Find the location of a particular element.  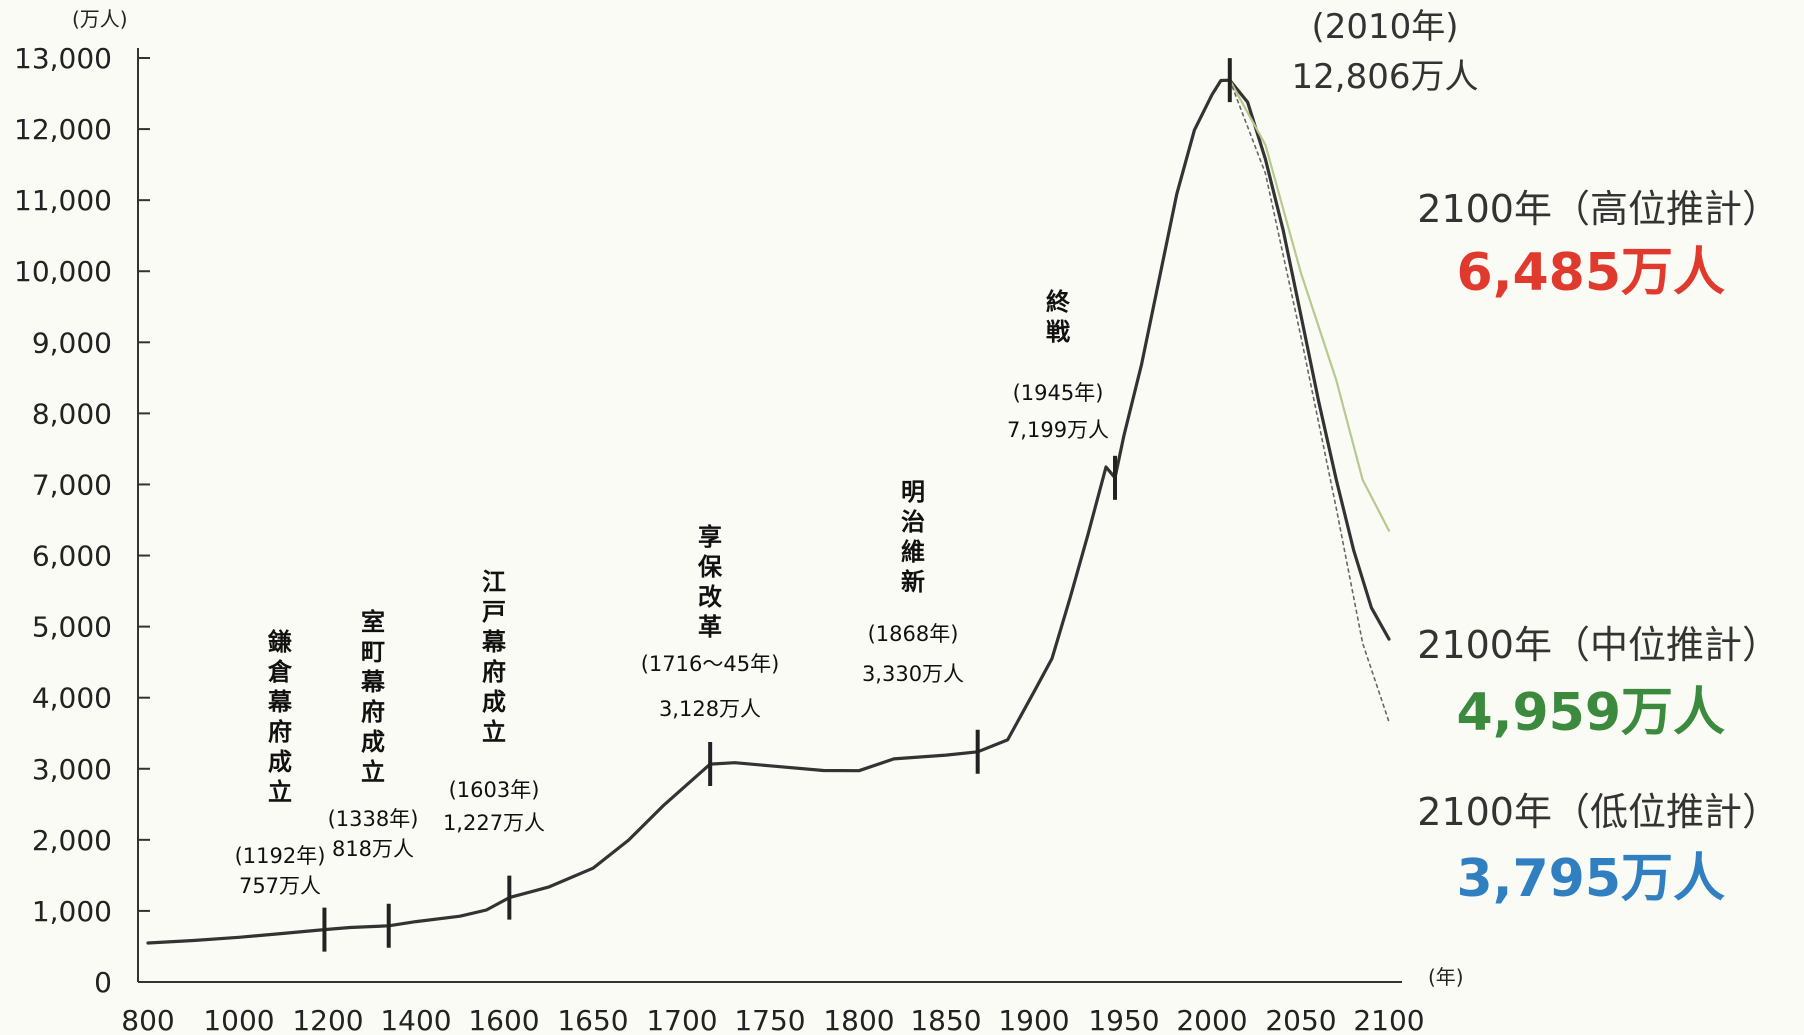

y-tick-label: 4,000 is located at coordinates (72, 698).